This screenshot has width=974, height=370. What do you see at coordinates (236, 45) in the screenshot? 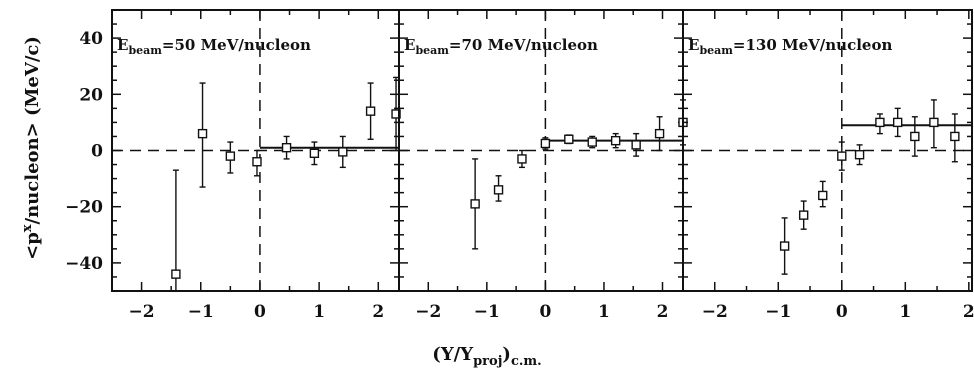
I see `panel-label-post: =50 MeV/nucleon` at bounding box center [236, 45].